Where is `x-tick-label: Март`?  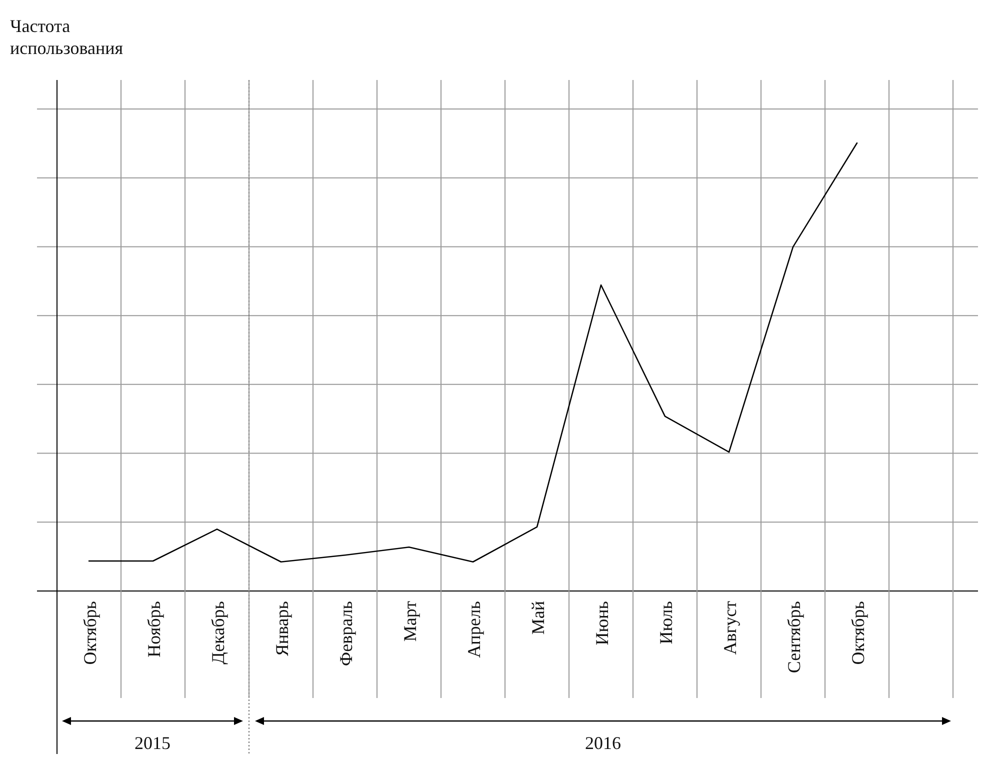
x-tick-label: Март is located at coordinates (410, 621).